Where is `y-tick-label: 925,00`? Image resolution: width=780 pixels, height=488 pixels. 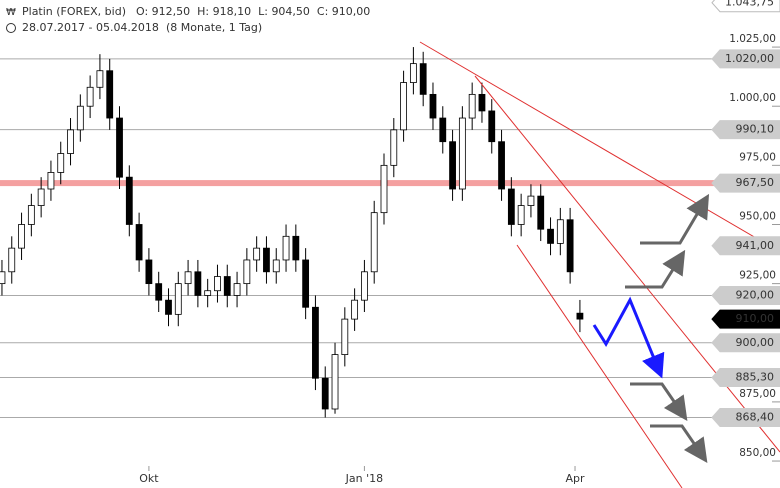 y-tick-label: 925,00 is located at coordinates (757, 276).